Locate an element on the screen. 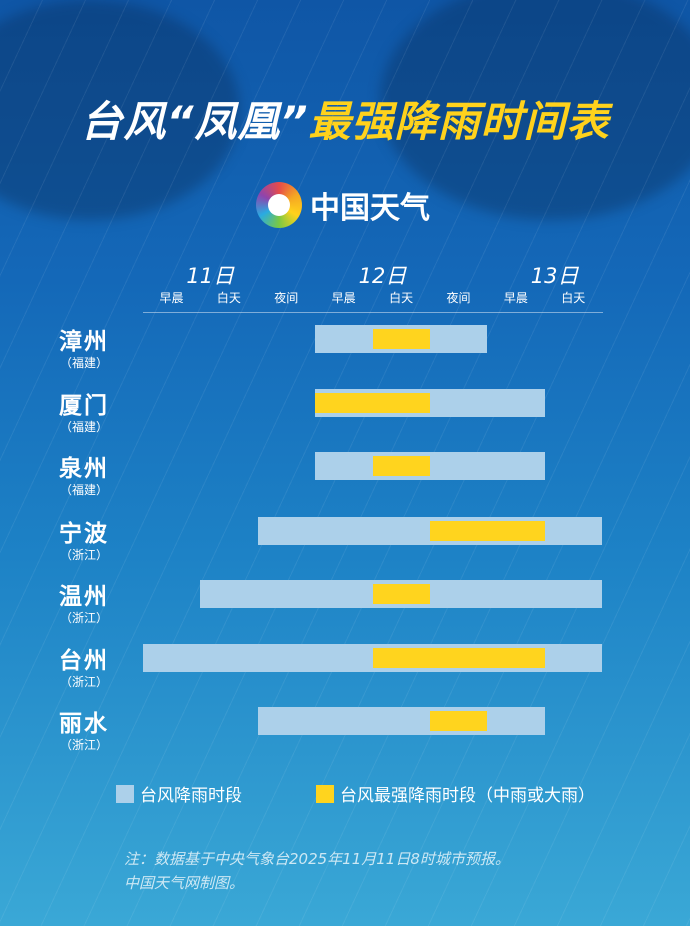 The width and height of the screenshot is (690, 926). day-label: 12日 is located at coordinates (382, 276).